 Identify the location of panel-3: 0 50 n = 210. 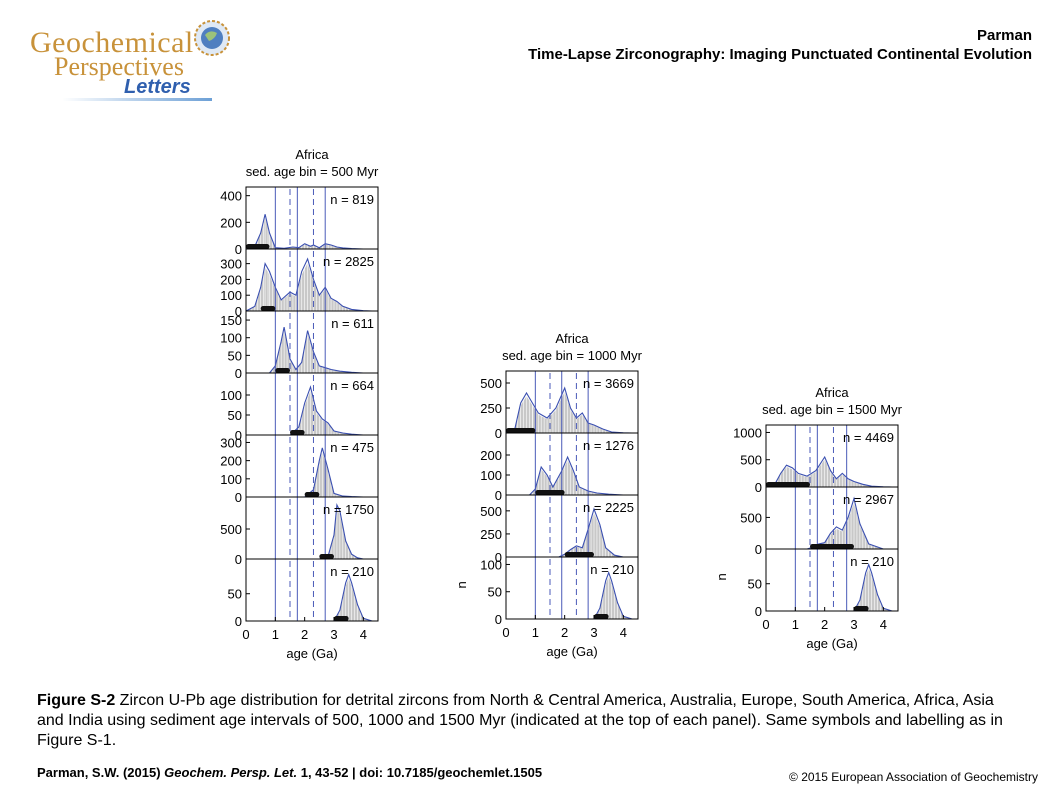
(823, 583).